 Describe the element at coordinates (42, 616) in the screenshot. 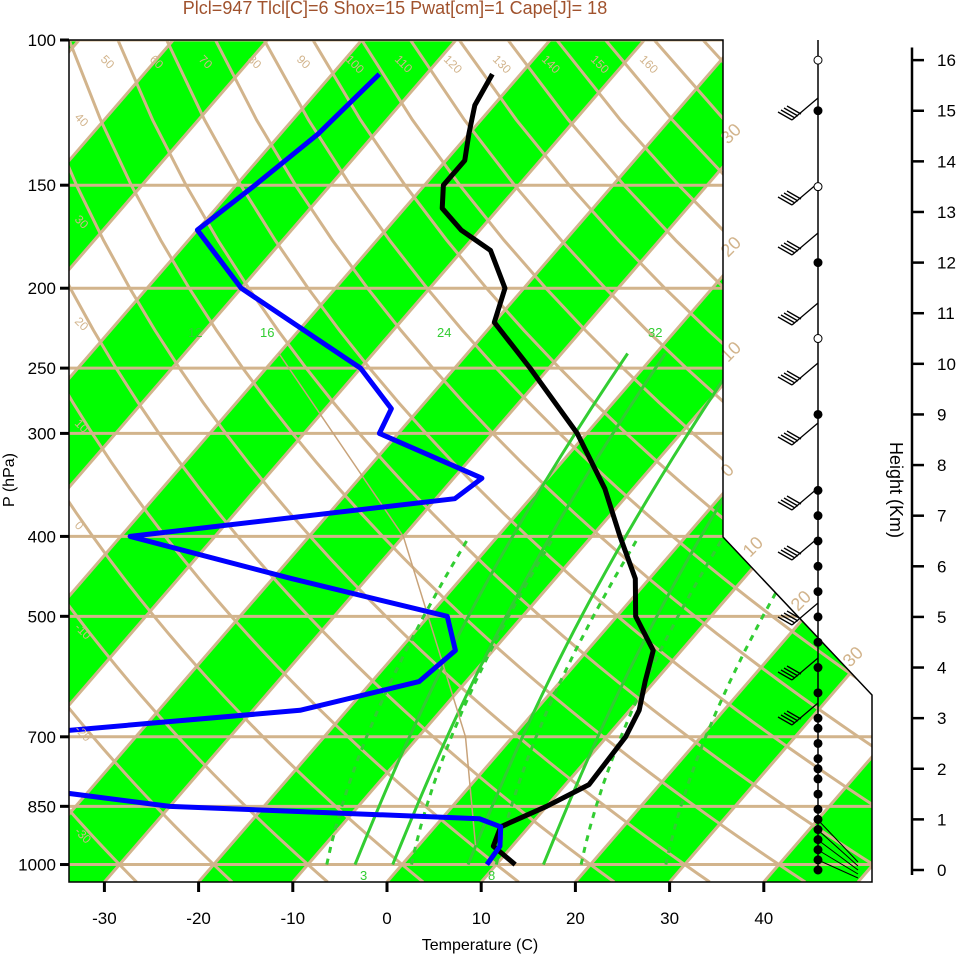

I see `pressure-tick-label: 500` at that location.